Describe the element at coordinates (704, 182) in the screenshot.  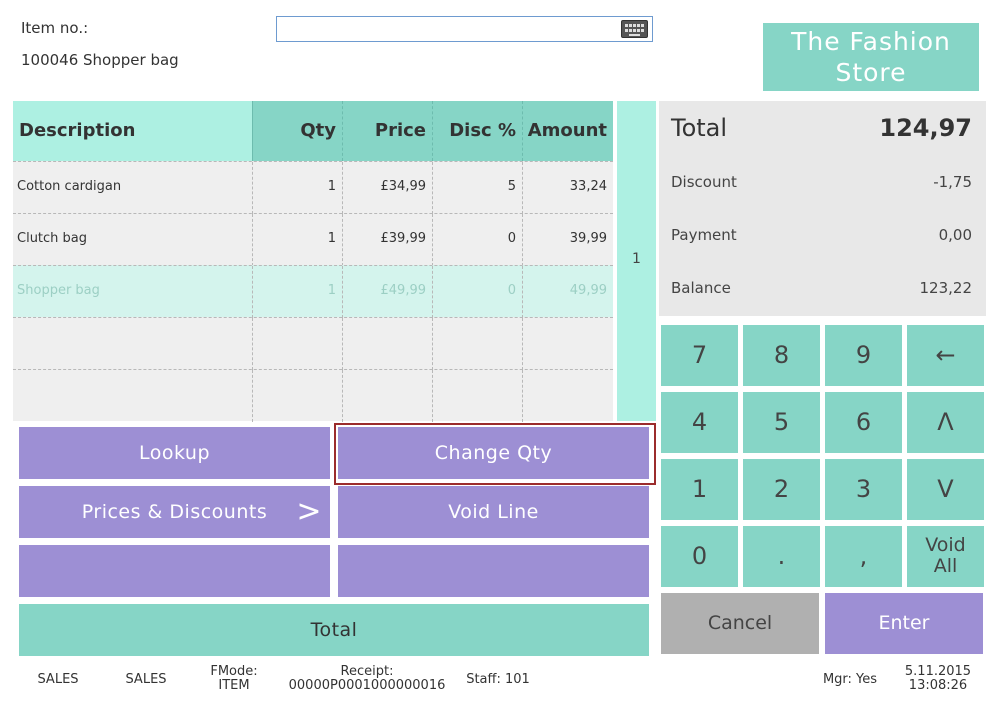
I see `discount-label: Discount` at that location.